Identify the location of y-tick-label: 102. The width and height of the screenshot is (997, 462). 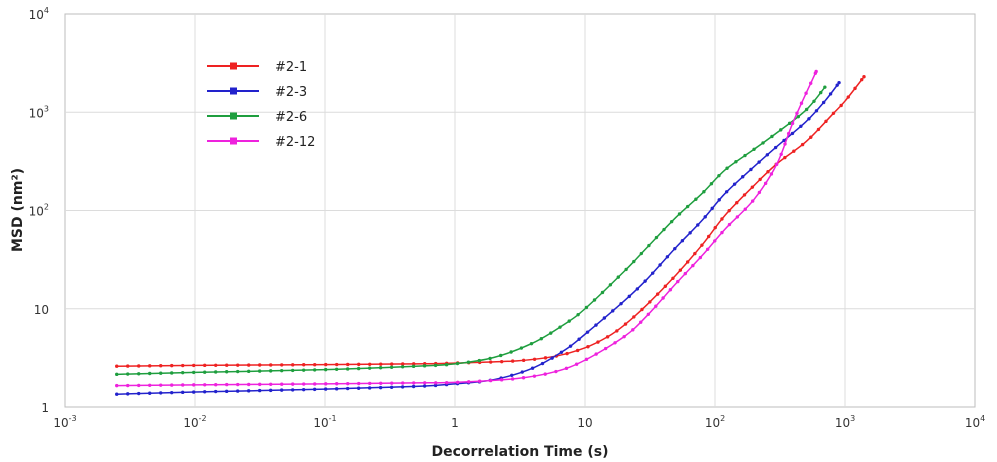
(39, 211).